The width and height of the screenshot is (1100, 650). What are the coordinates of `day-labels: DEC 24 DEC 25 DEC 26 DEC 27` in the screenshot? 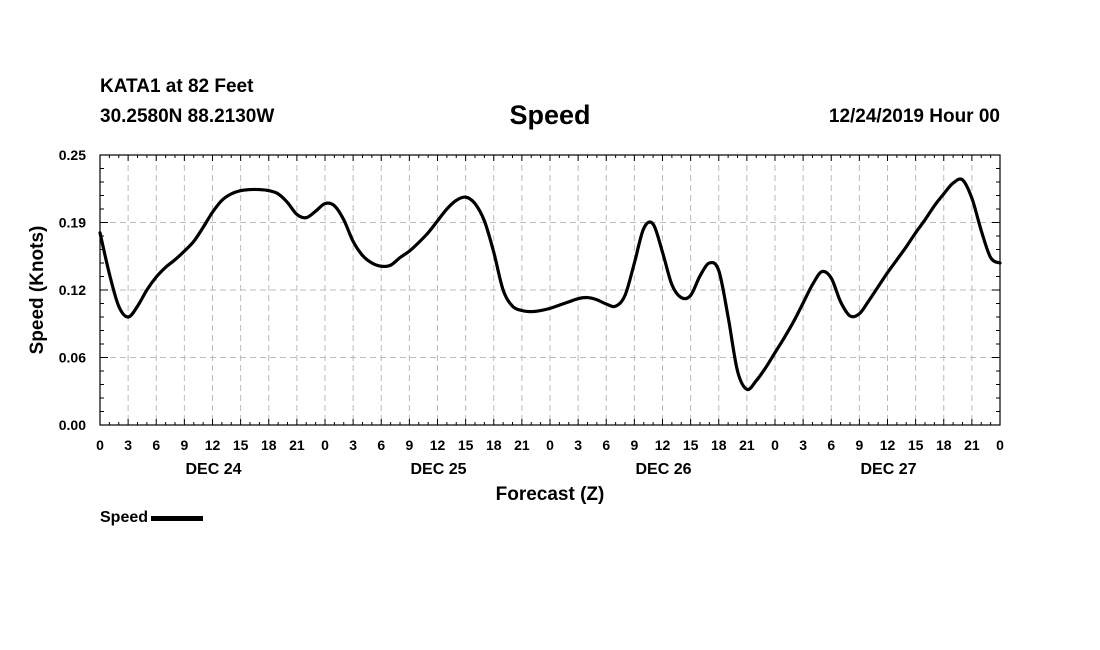 It's located at (550, 469).